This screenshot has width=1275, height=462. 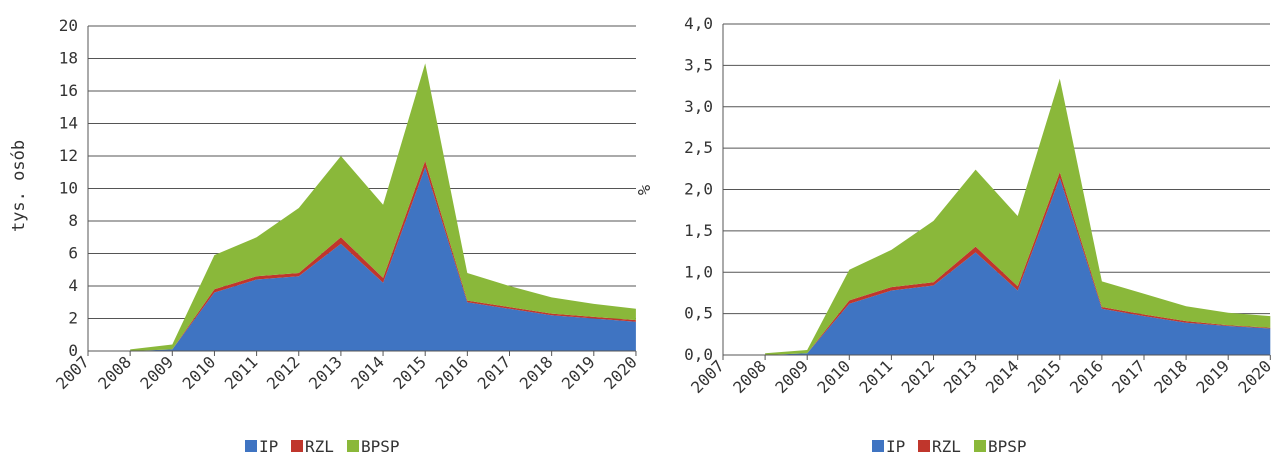 What do you see at coordinates (698, 64) in the screenshot?
I see `y-tick-label: 3,5` at bounding box center [698, 64].